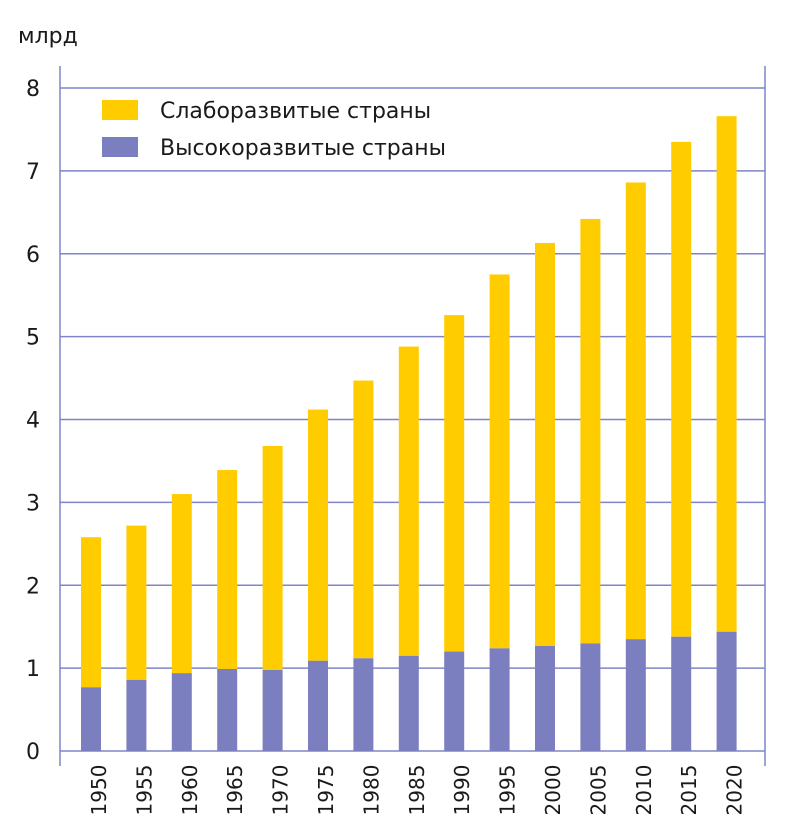 This screenshot has height=839, width=800. What do you see at coordinates (553, 790) in the screenshot?
I see `x-tick-label: 2000` at bounding box center [553, 790].